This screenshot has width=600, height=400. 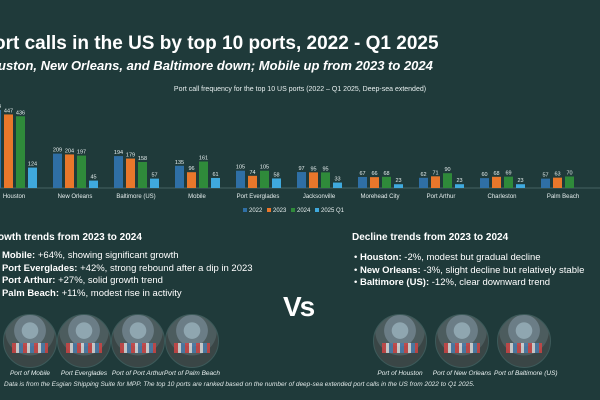 What do you see at coordinates (75, 197) in the screenshot?
I see `category-label: New Orleans` at bounding box center [75, 197].